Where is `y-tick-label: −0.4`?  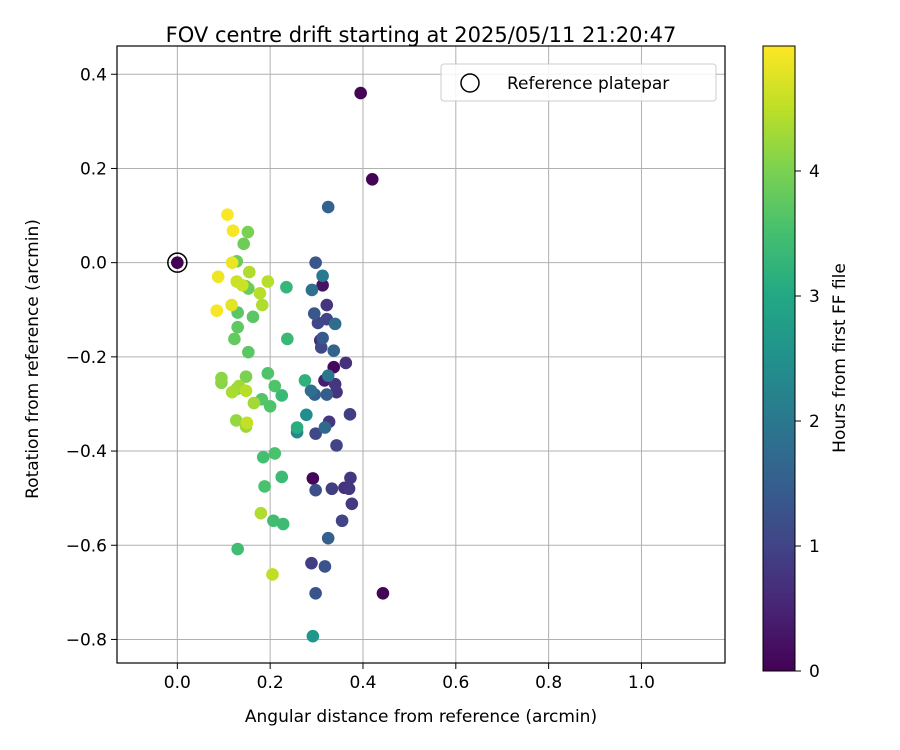 y-tick-label: −0.4 is located at coordinates (86, 452).